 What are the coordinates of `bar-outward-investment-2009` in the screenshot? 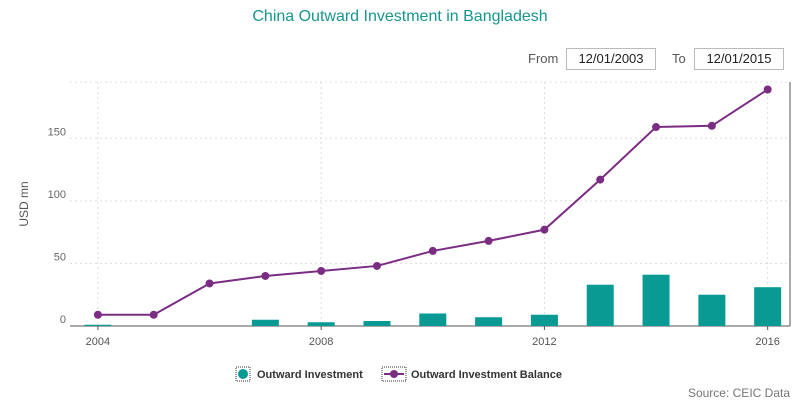 It's located at (377, 323).